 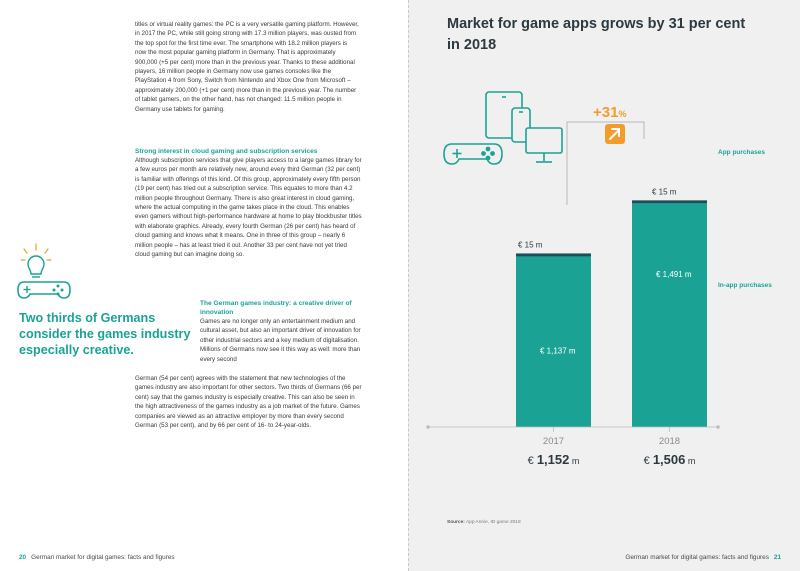 I want to click on total-label-2017: € 1,152 m, so click(x=554, y=459).